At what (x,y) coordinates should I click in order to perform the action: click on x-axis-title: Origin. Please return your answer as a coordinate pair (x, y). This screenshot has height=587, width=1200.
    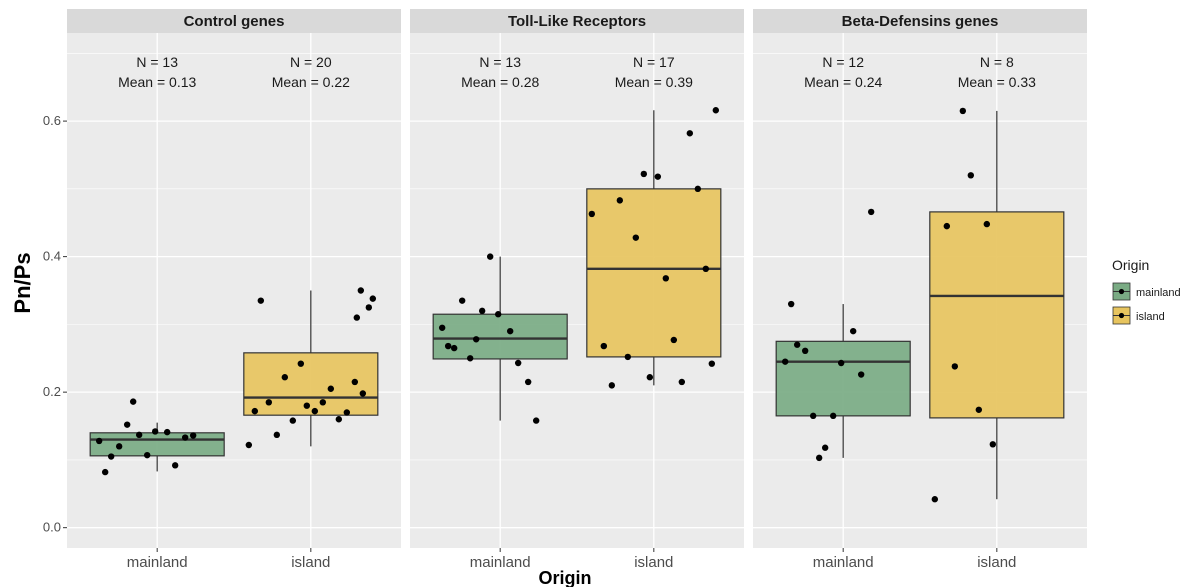
    Looking at the image, I should click on (565, 577).